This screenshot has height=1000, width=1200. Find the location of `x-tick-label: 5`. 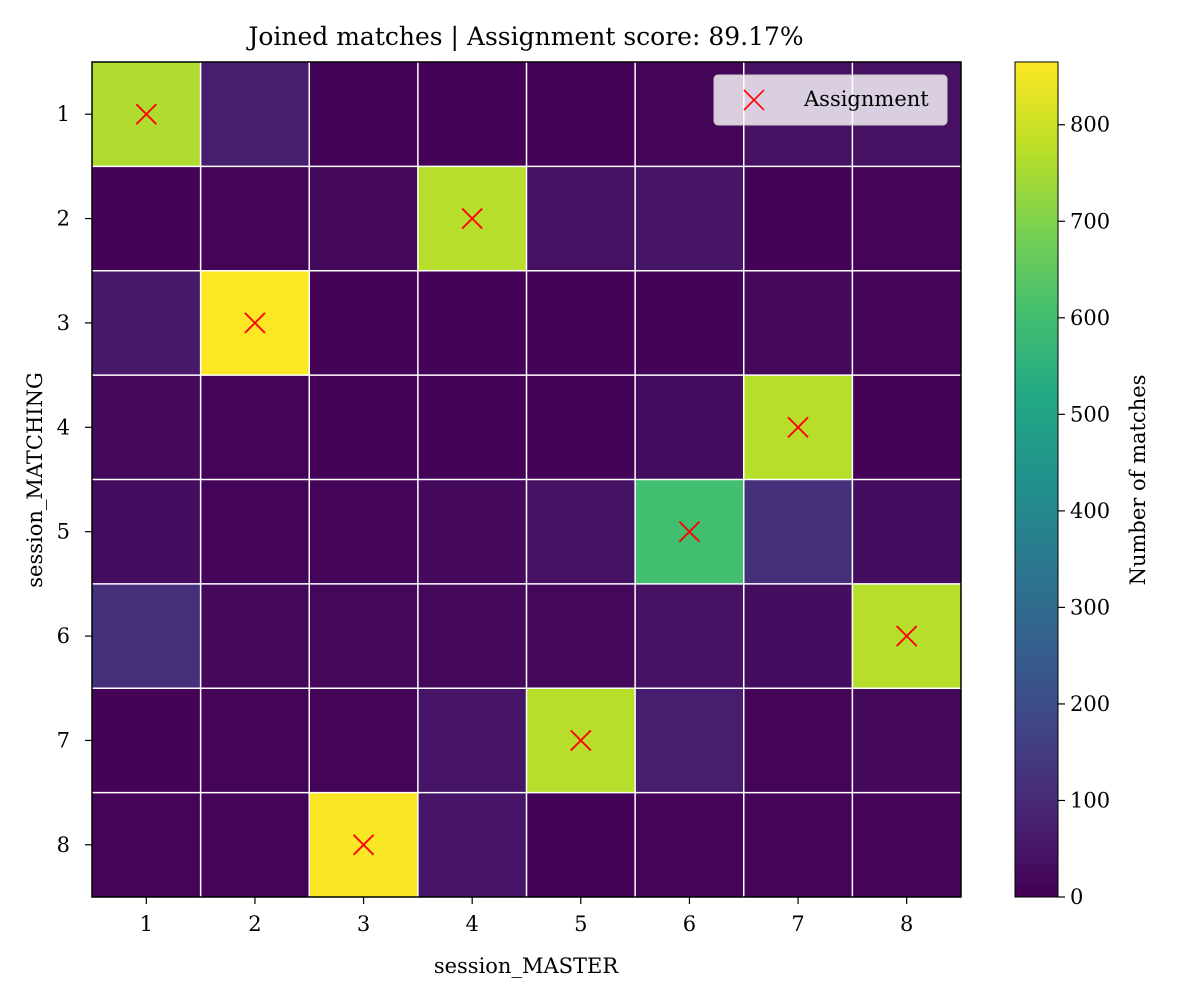

x-tick-label: 5 is located at coordinates (580, 924).